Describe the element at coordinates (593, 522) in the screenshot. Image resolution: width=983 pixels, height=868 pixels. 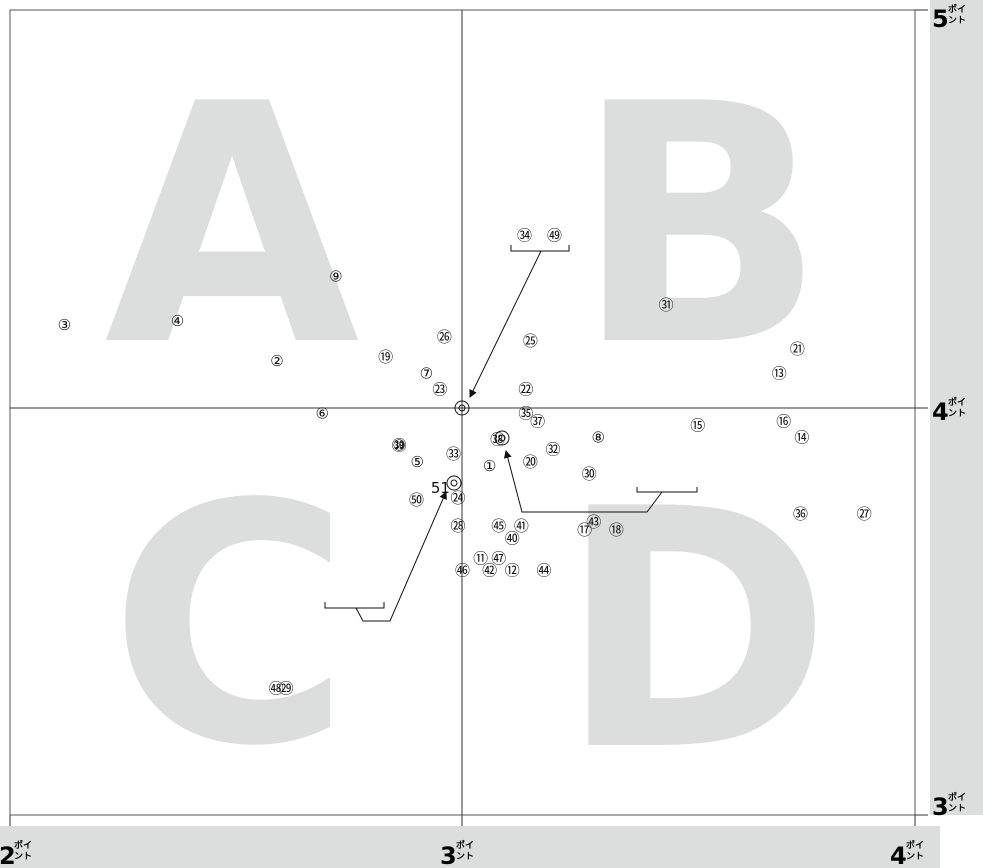
I see `point-label: ㊸` at that location.